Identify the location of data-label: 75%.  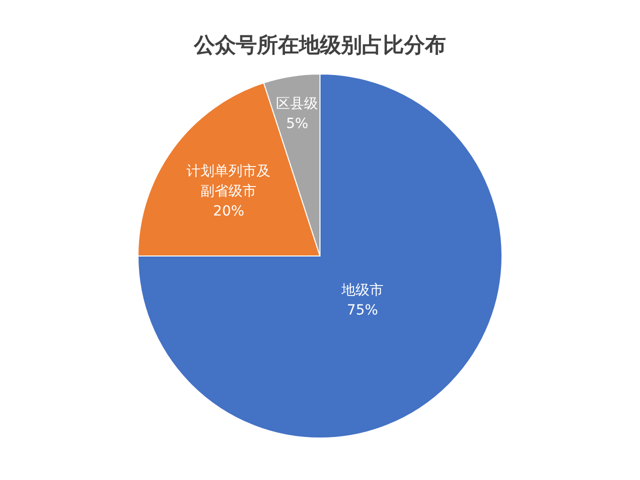
(362, 310).